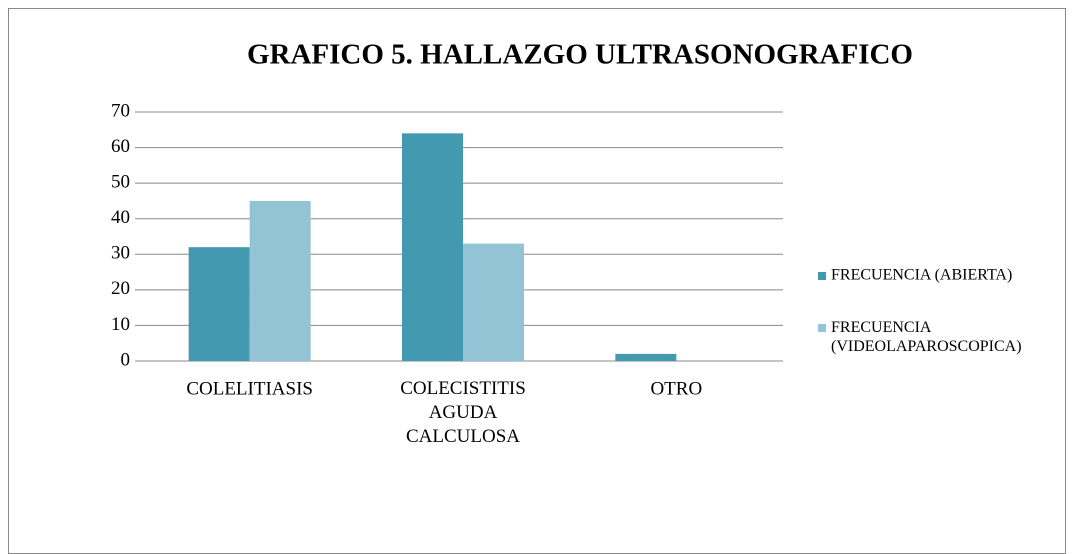 The height and width of the screenshot is (554, 1074). Describe the element at coordinates (463, 412) in the screenshot. I see `x-tick-label: COLECISTITIS AGUDA CALCULOSA` at that location.